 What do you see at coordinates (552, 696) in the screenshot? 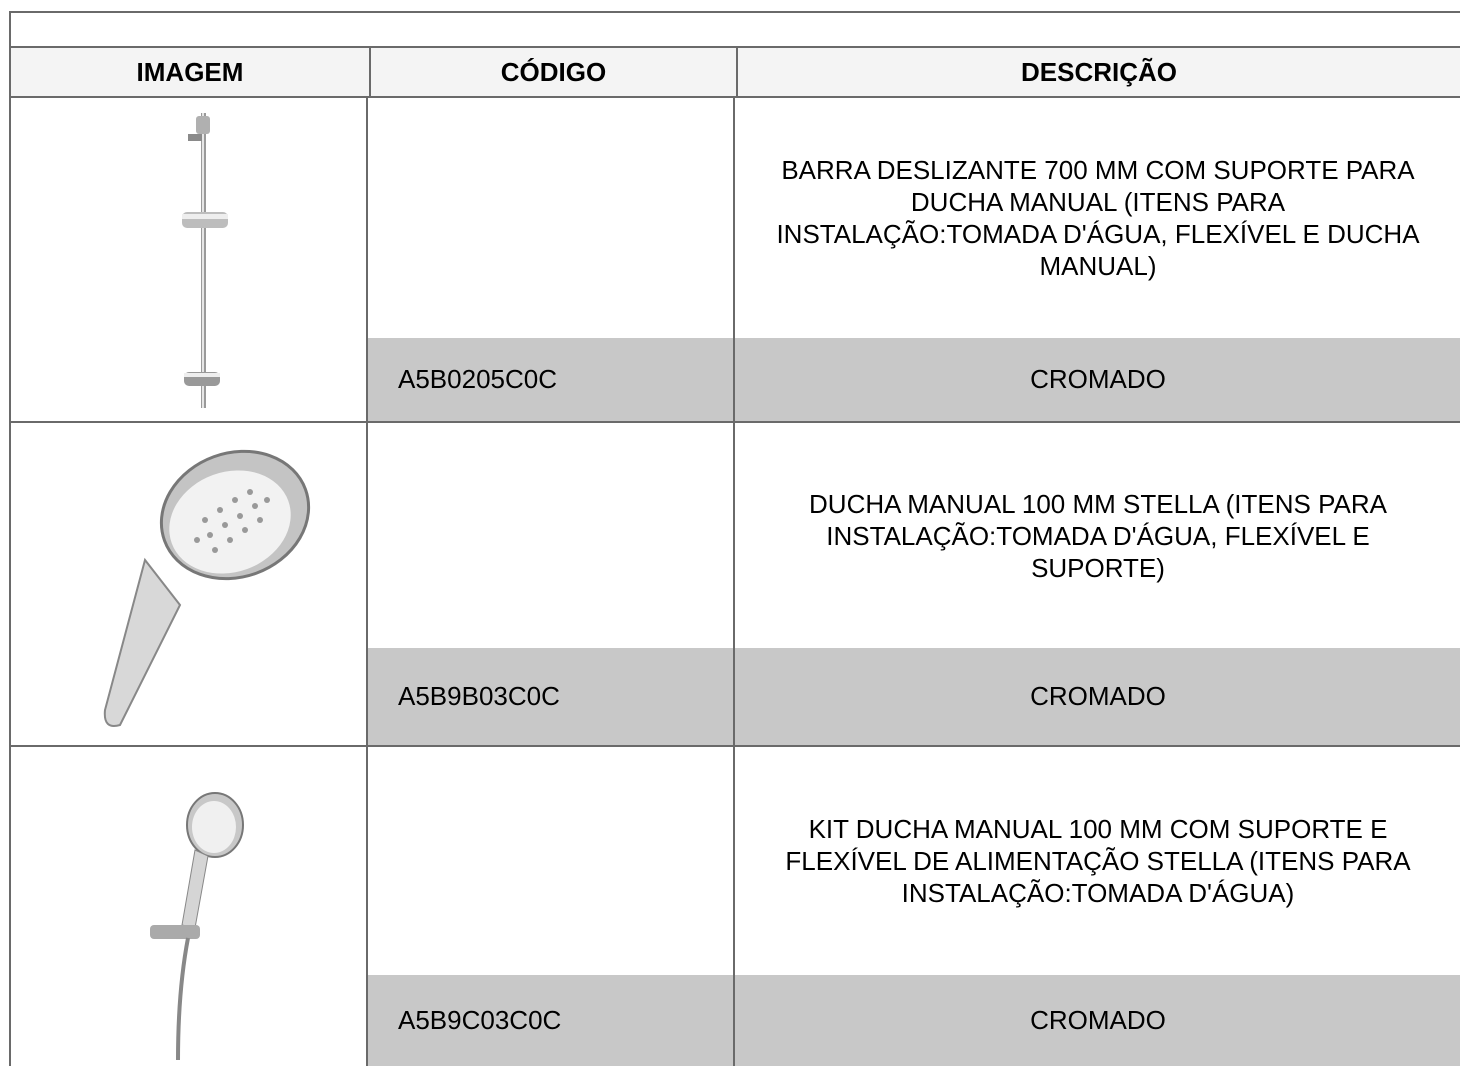
I see `code: A5B9B03C0C` at bounding box center [552, 696].